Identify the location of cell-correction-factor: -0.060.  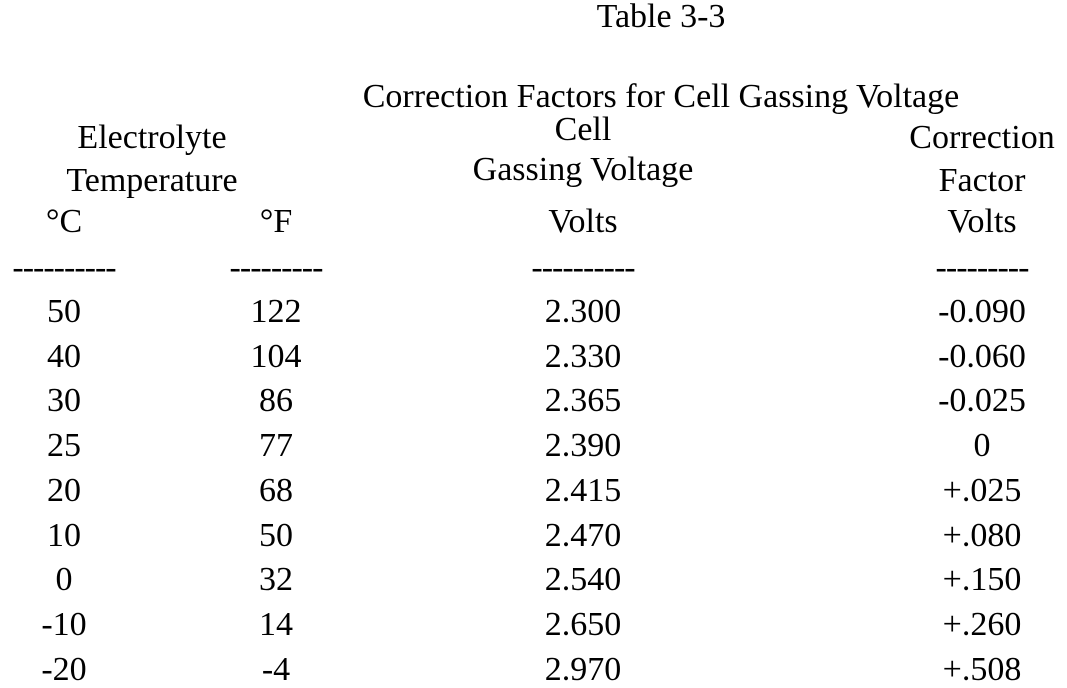
(982, 356).